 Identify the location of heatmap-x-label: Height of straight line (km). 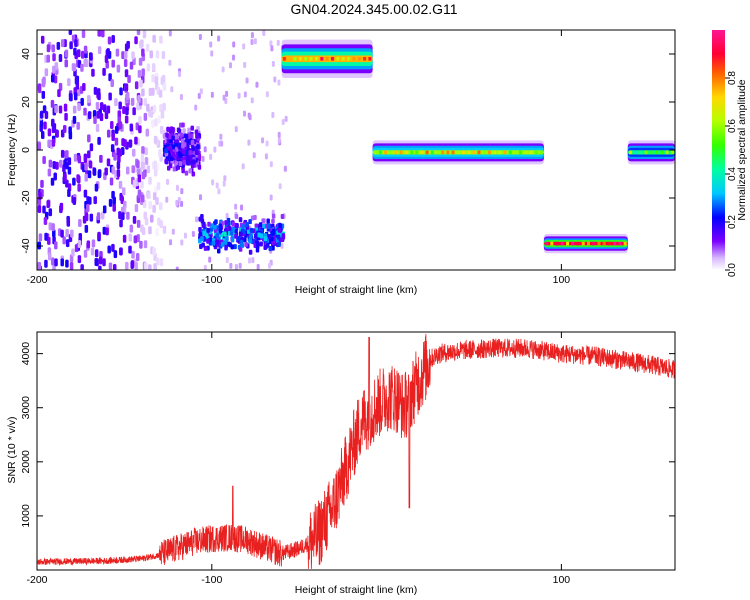
(356, 290).